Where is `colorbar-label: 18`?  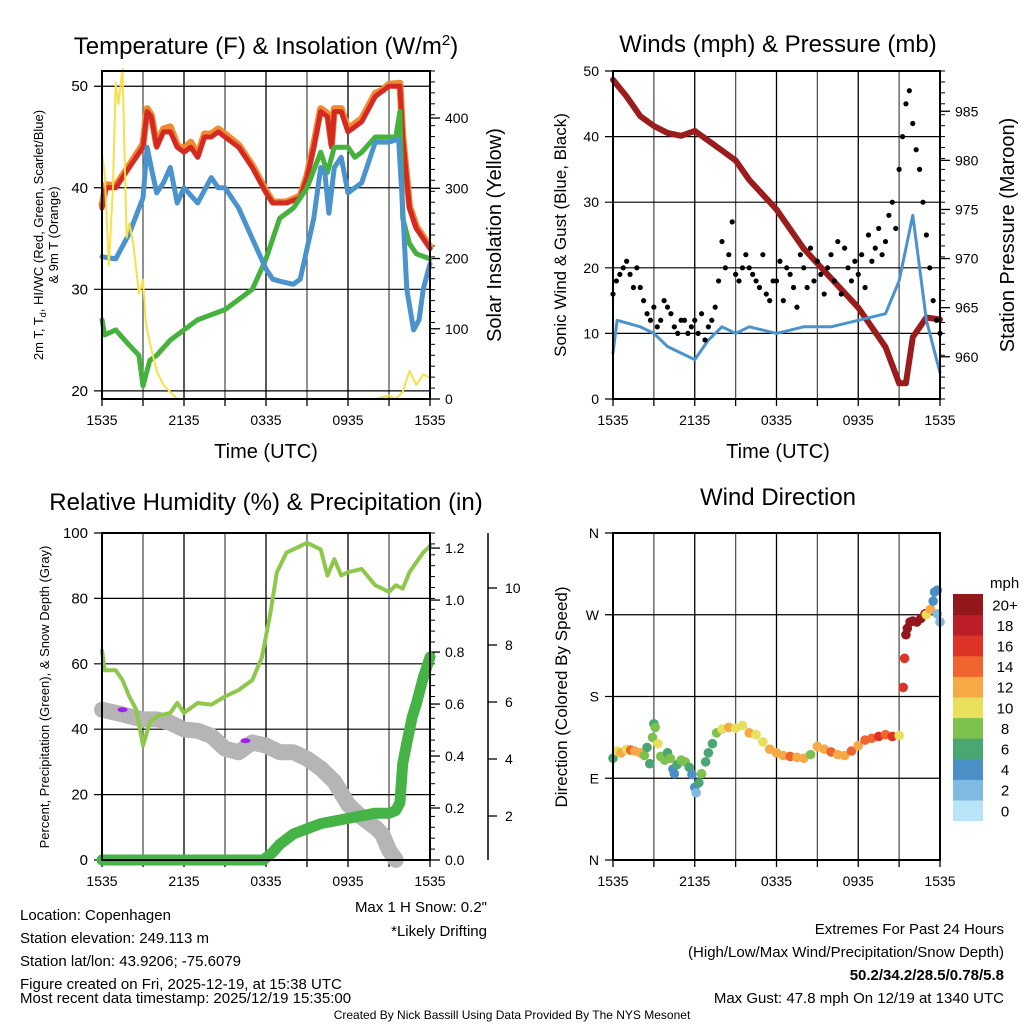 colorbar-label: 18 is located at coordinates (1005, 626).